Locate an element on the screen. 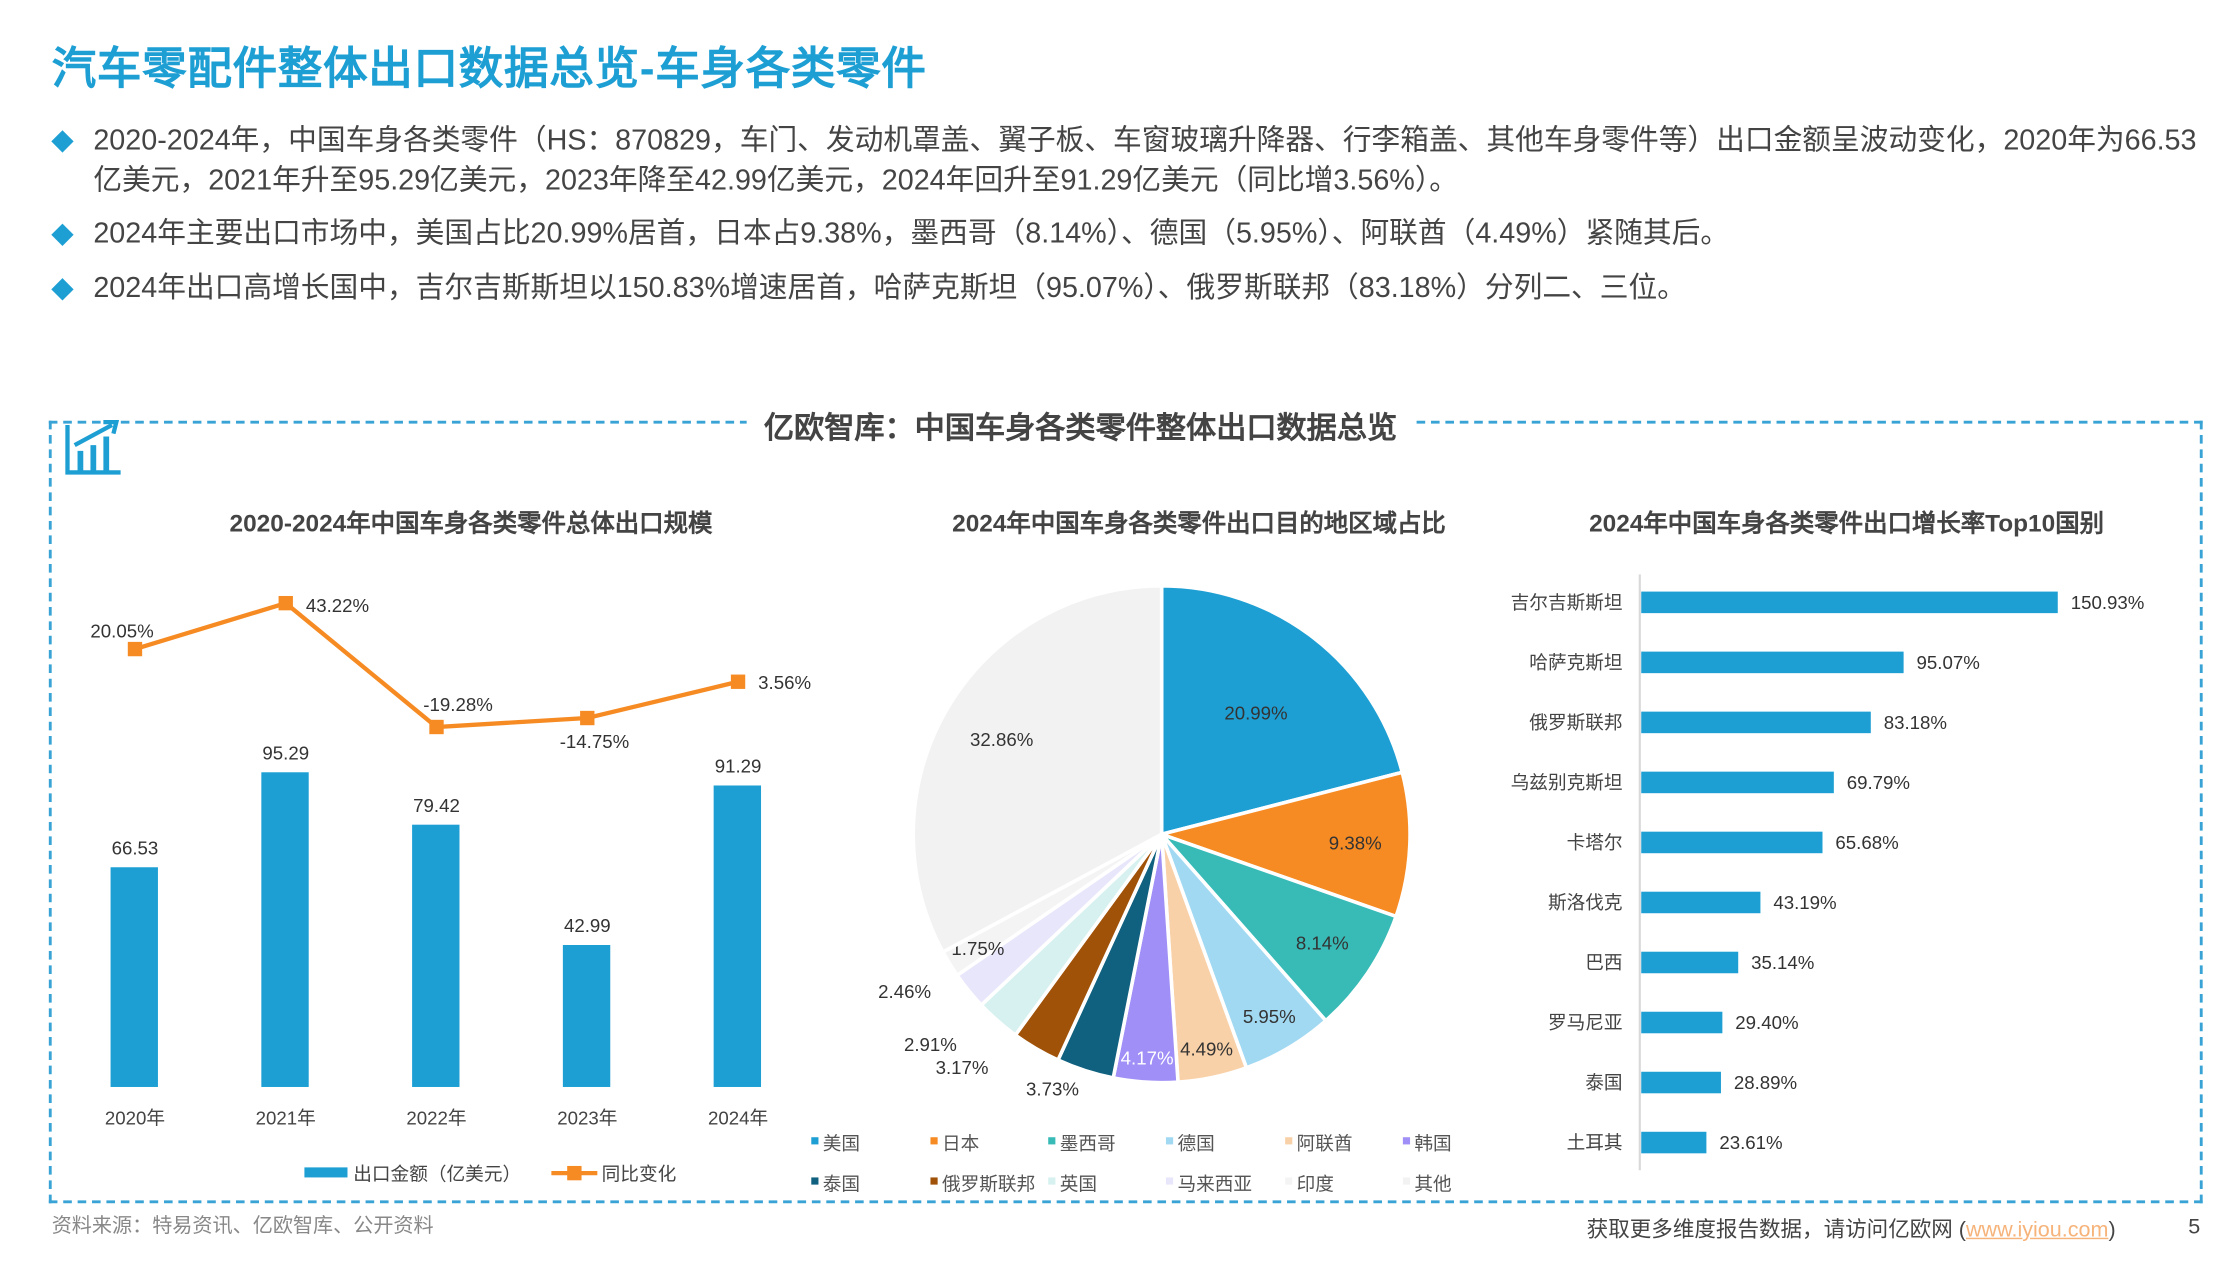 The image size is (2240, 1261). hbar-卡塔尔 is located at coordinates (1732, 842).